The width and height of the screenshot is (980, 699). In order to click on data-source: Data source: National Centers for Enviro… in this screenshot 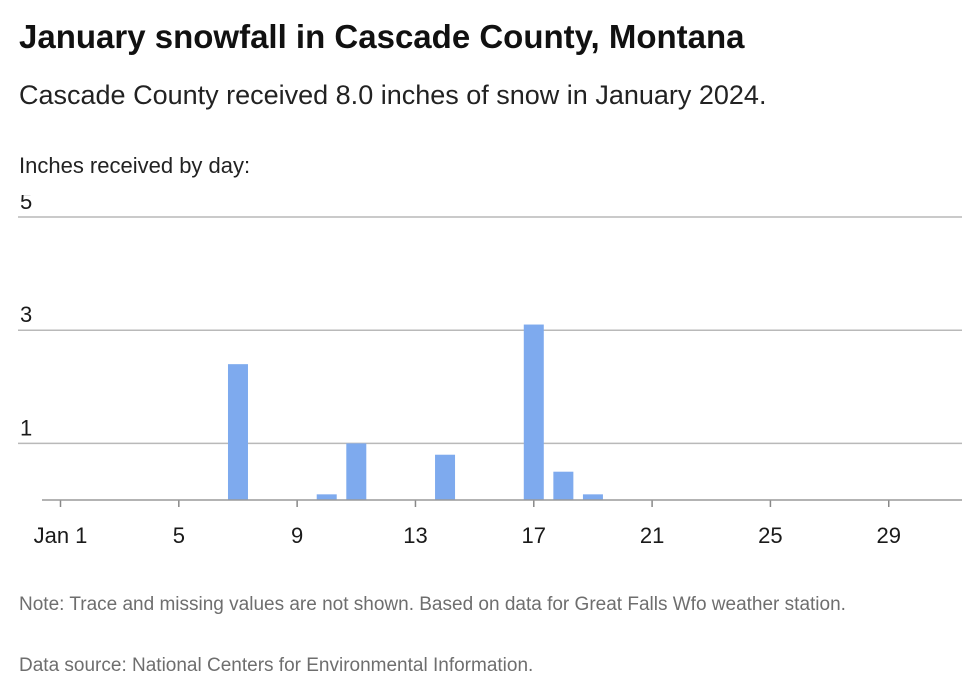, I will do `click(276, 665)`.